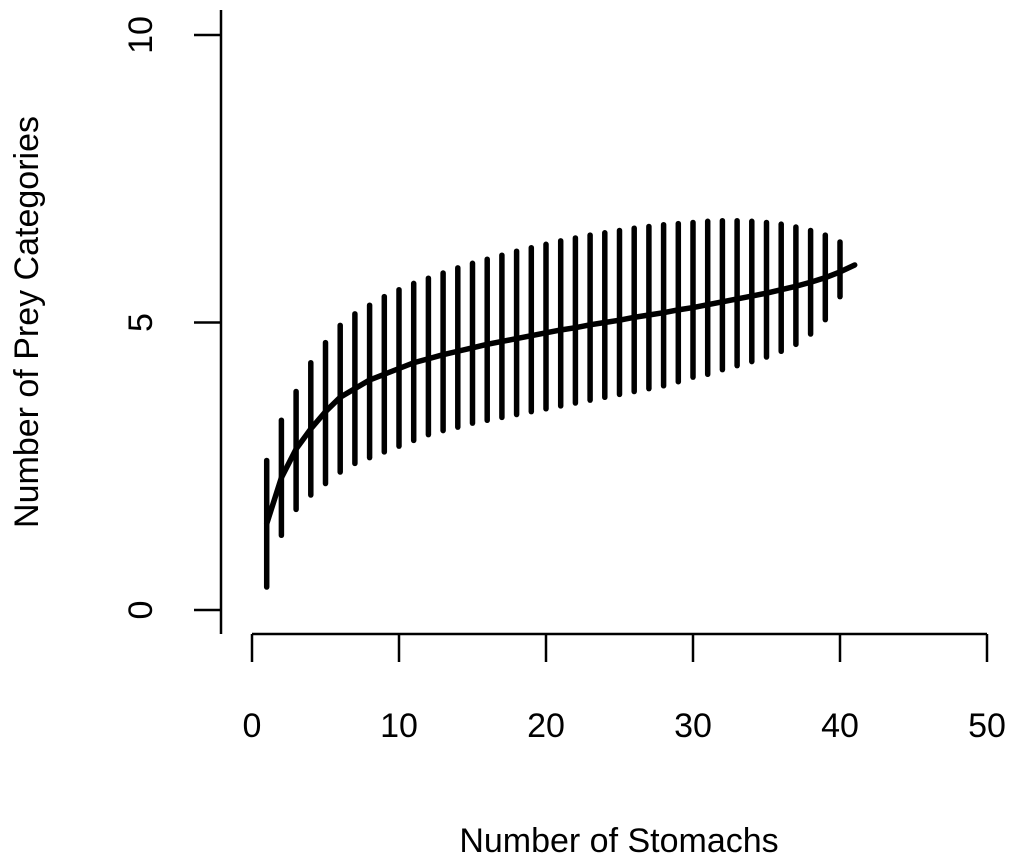 This screenshot has width=1011, height=858. I want to click on x-tick-label: 50, so click(987, 726).